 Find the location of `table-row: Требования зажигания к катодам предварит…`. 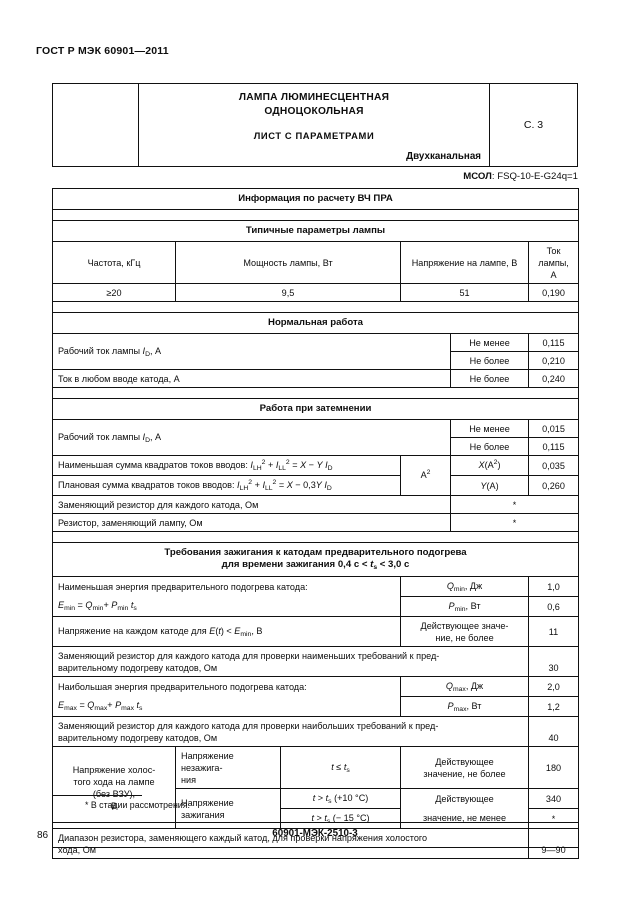

table-row: Требования зажигания к катодам предварит… is located at coordinates (315, 559).